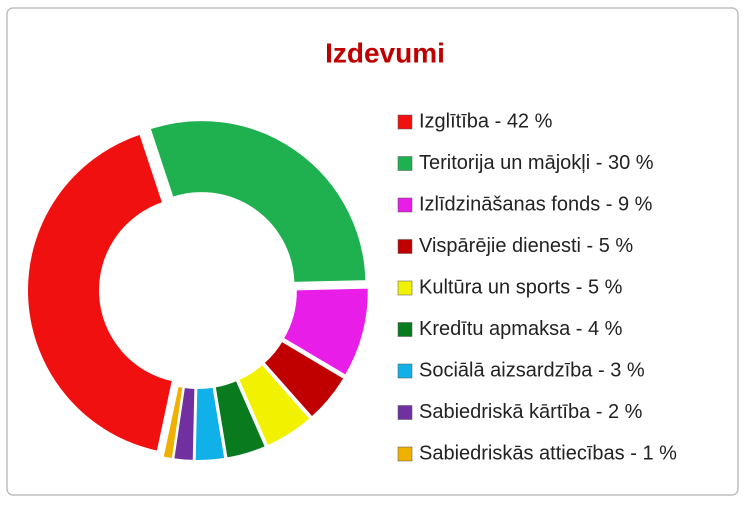 Image resolution: width=745 pixels, height=507 pixels. What do you see at coordinates (526, 246) in the screenshot?
I see `legend-label: Vispārējie dienesti - 5 %` at bounding box center [526, 246].